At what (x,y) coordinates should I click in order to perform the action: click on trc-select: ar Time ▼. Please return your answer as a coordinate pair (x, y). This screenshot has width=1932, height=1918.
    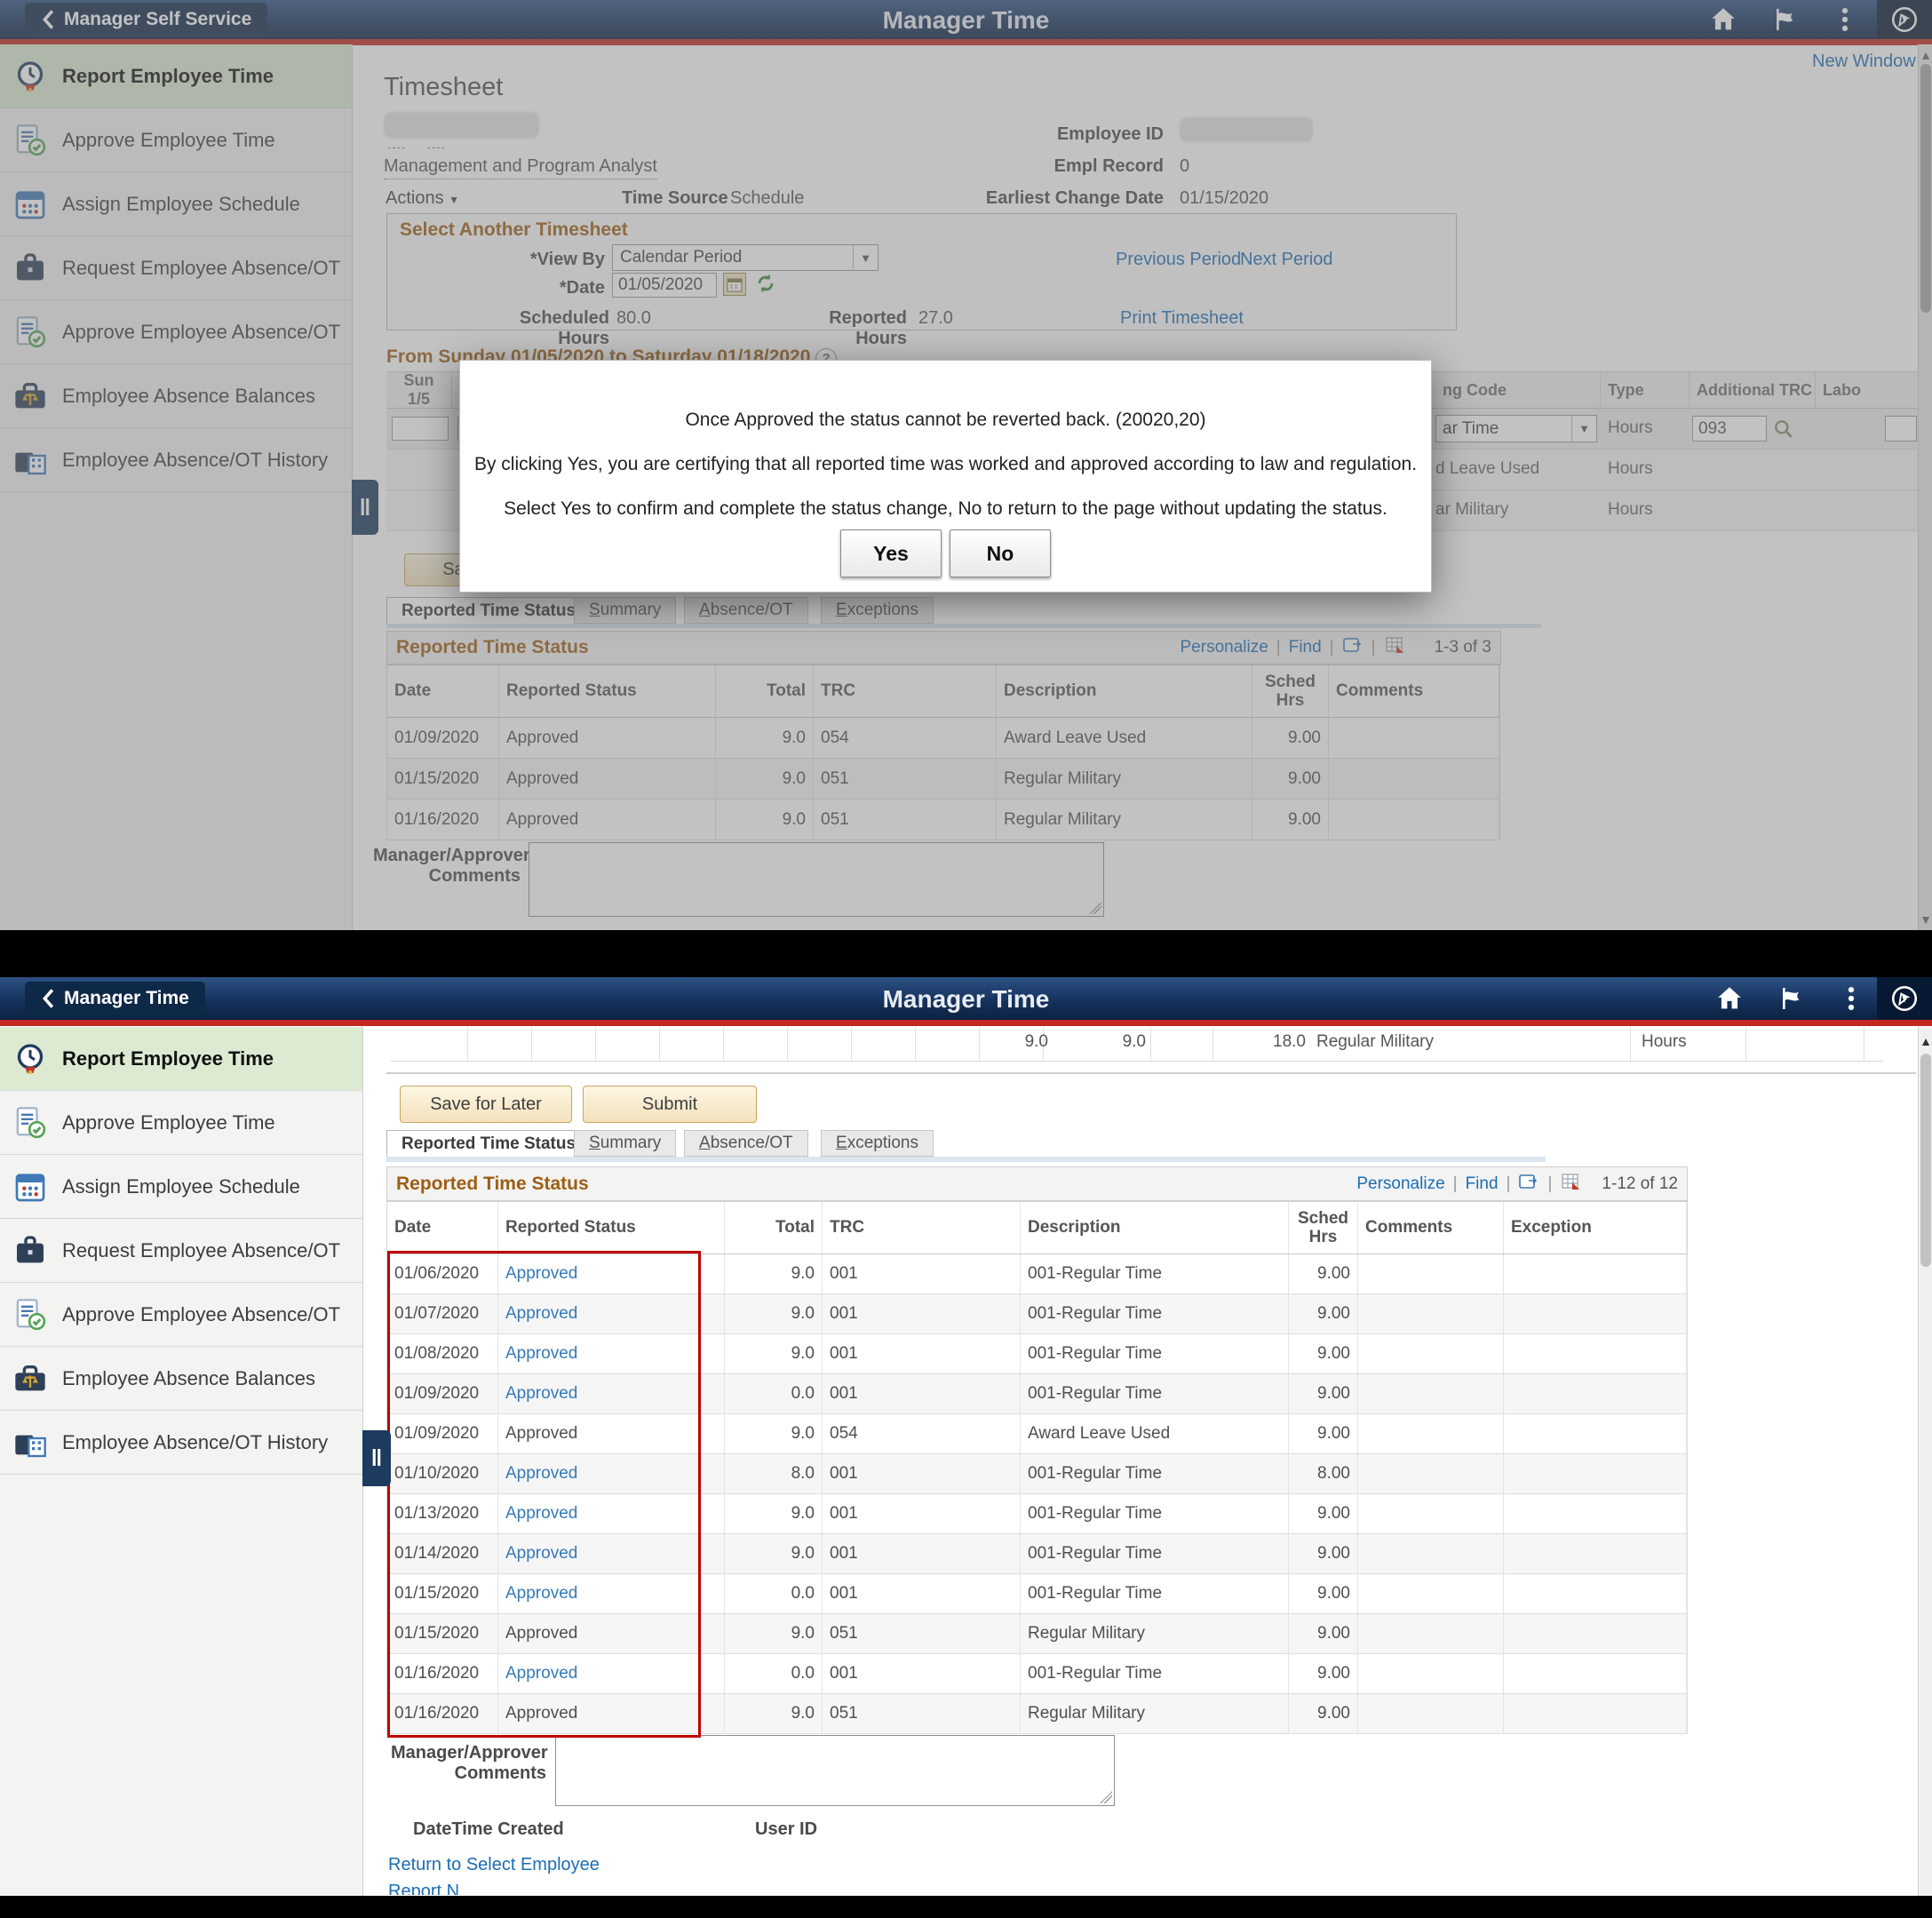
    Looking at the image, I should click on (1516, 428).